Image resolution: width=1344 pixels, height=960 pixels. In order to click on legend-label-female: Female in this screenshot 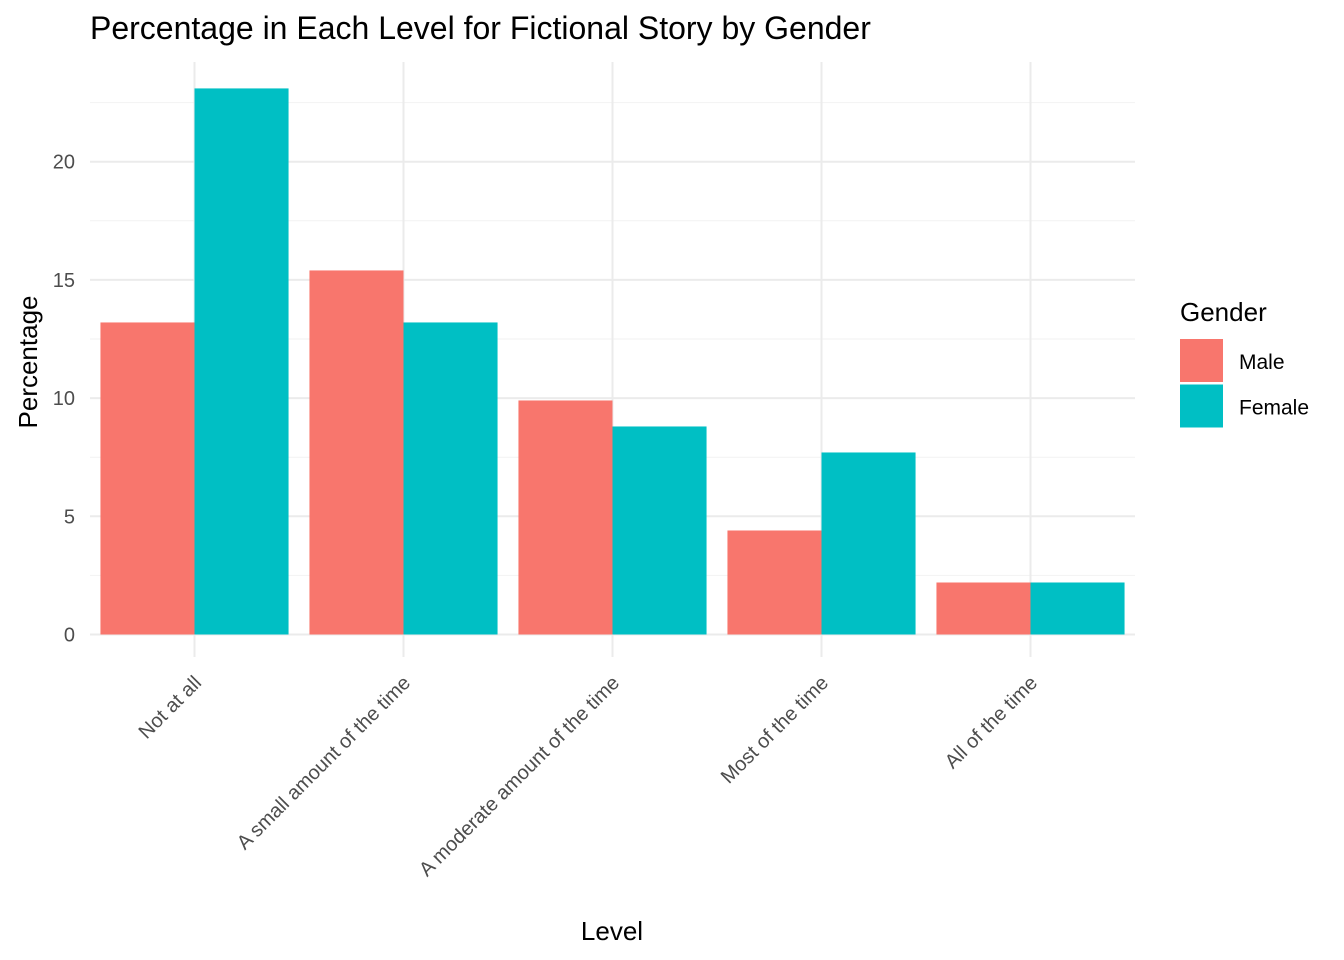, I will do `click(1274, 408)`.